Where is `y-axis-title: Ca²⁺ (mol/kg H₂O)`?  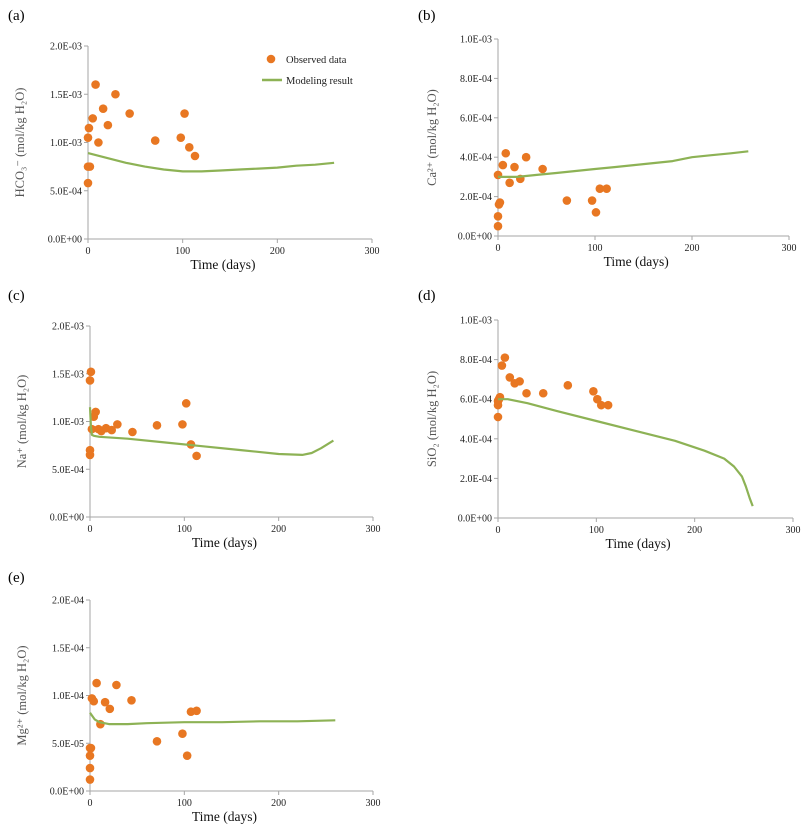 y-axis-title: Ca²⁺ (mol/kg H₂O) is located at coordinates (432, 137).